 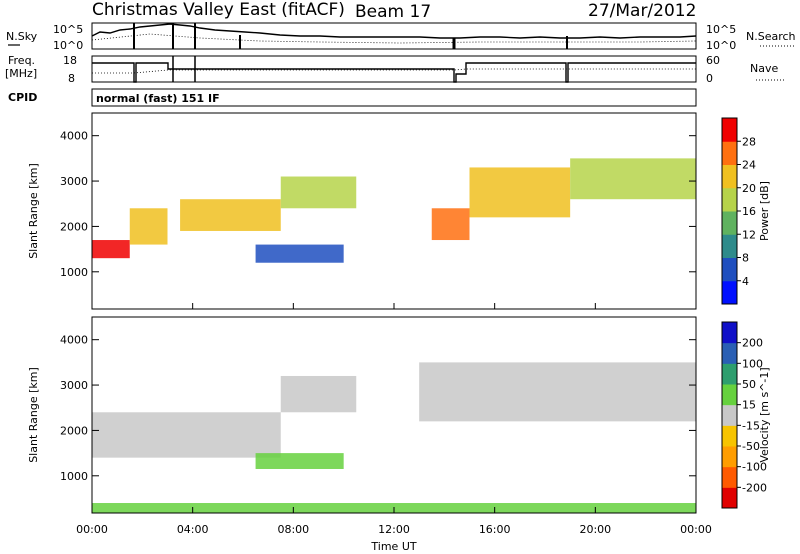 What do you see at coordinates (74, 136) in the screenshot?
I see `power-y-tick-label-3: 4000` at bounding box center [74, 136].